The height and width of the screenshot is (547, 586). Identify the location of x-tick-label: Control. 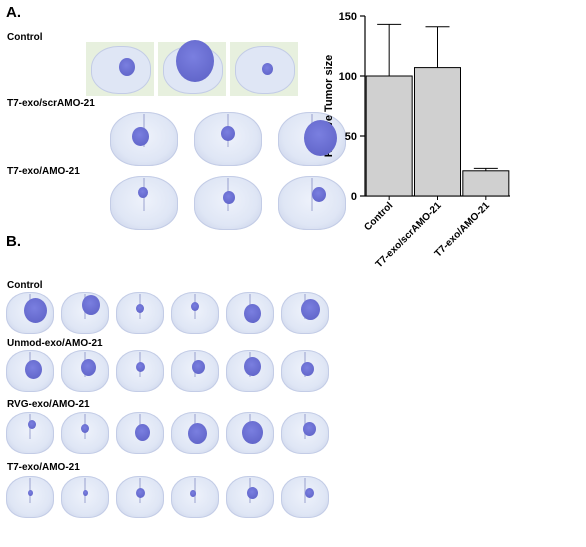
(378, 216).